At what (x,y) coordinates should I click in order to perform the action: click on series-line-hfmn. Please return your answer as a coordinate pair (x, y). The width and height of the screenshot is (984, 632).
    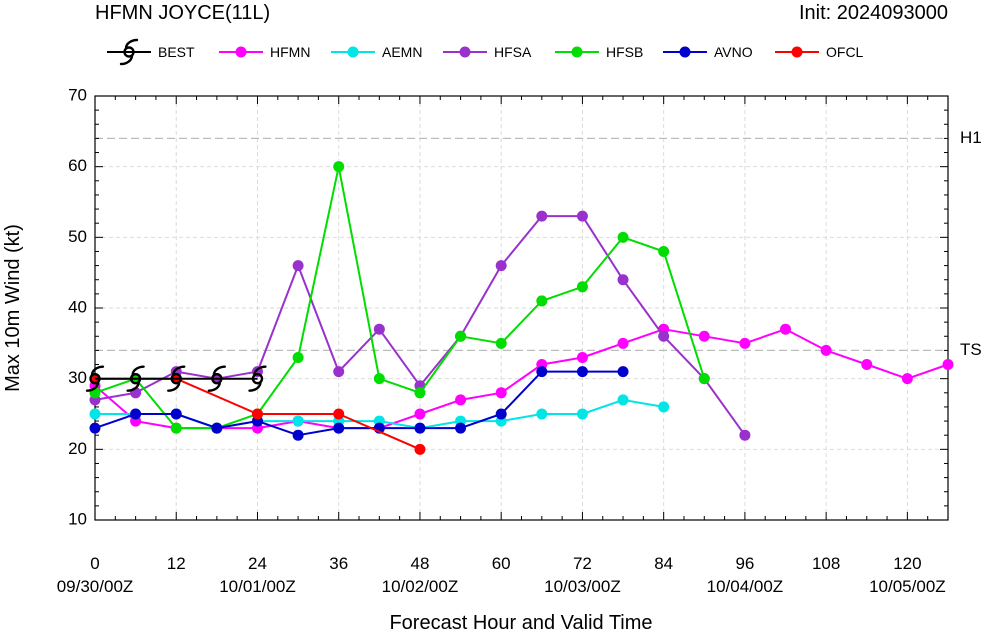
    Looking at the image, I should click on (521, 379).